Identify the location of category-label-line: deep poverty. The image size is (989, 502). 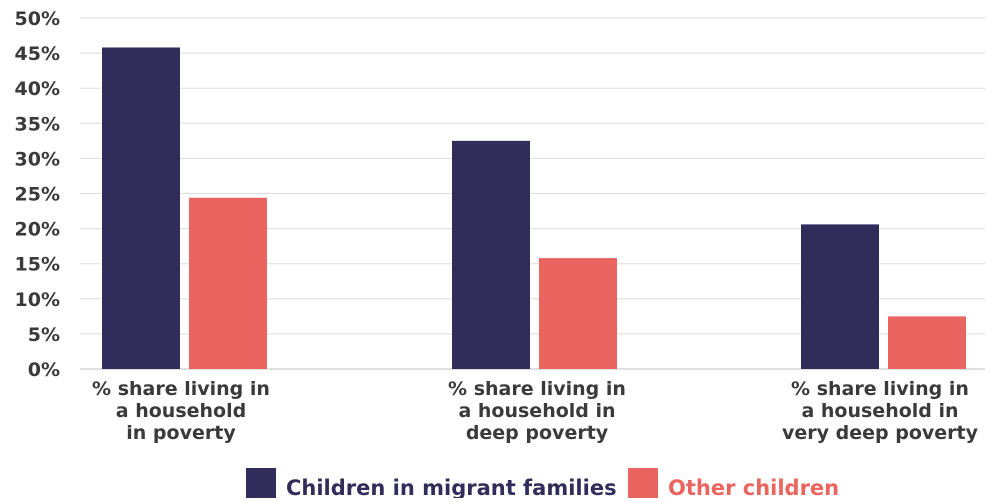
(537, 433).